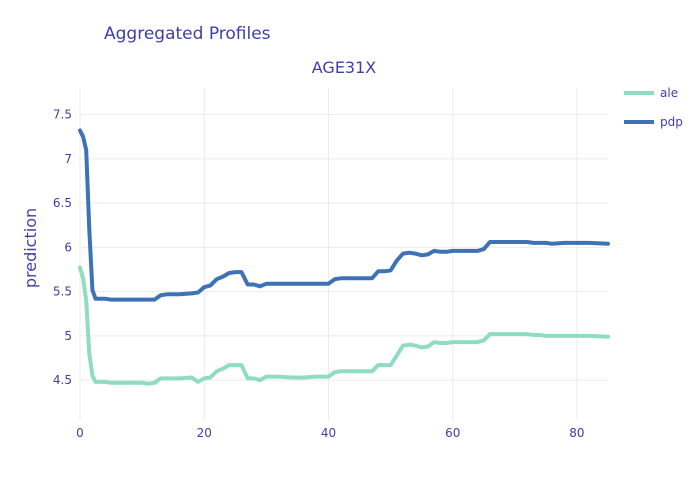  I want to click on y-tick-label: 5, so click(68, 336).